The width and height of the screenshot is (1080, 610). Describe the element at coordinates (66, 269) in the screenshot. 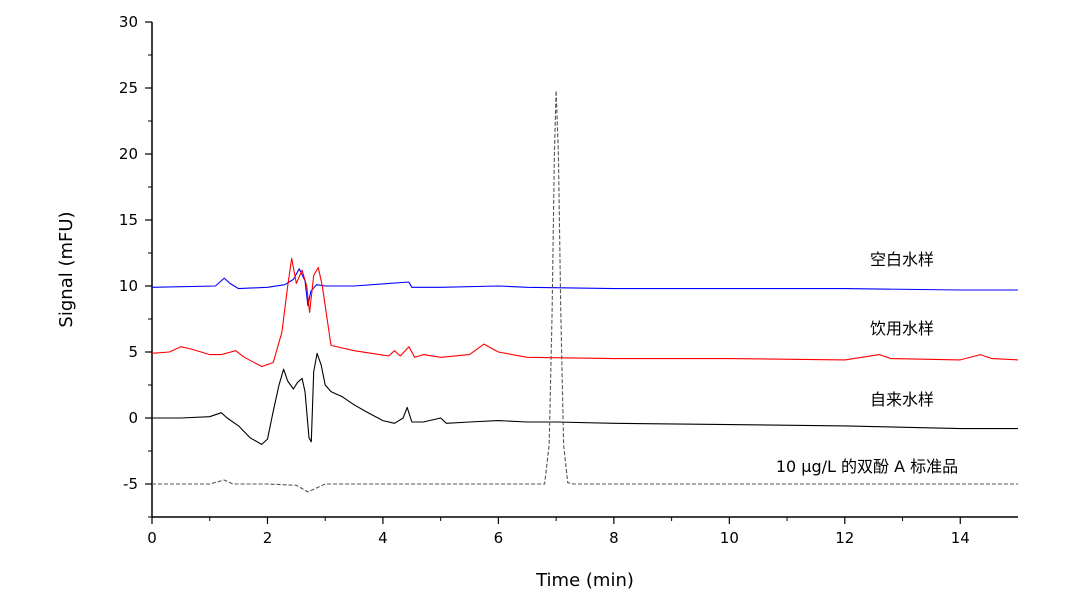

I see `y-axis-title: Signal (mFU)` at that location.